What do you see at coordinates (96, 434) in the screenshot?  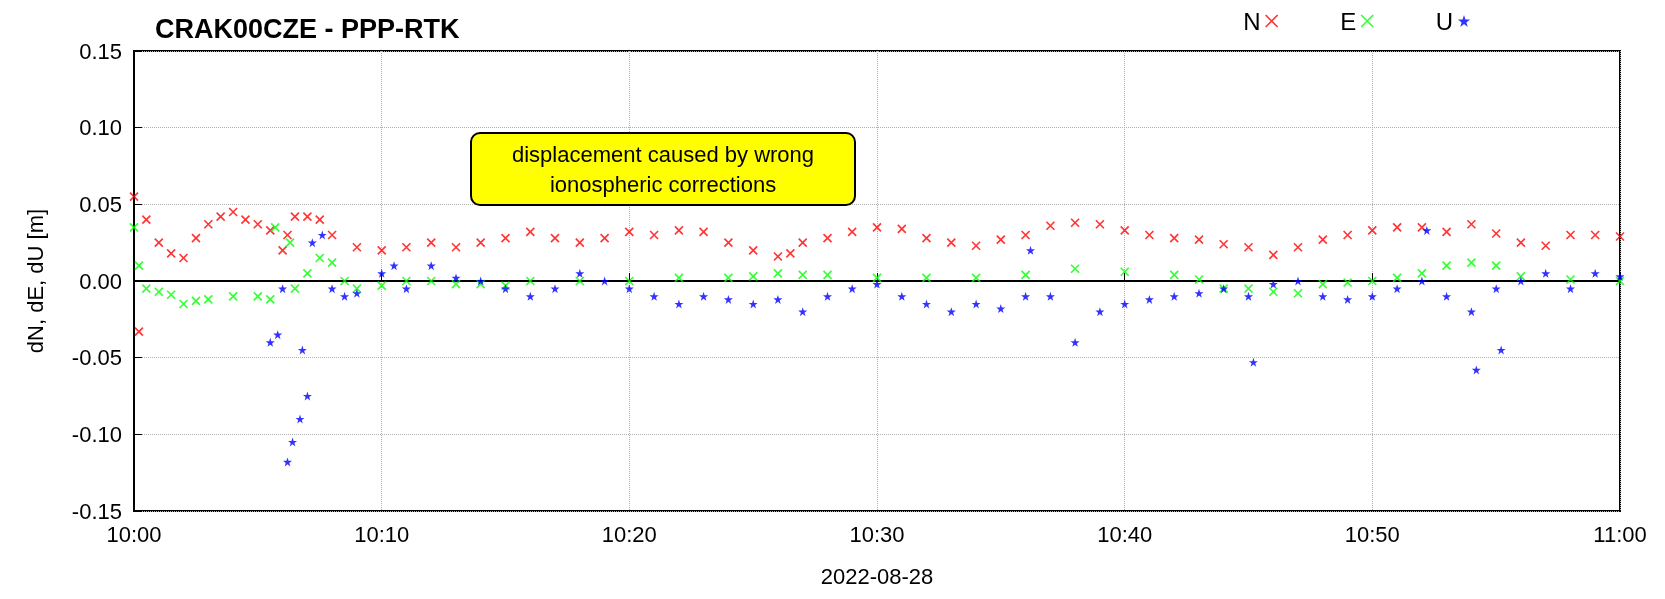 I see `y-tick-label: -0.10` at bounding box center [96, 434].